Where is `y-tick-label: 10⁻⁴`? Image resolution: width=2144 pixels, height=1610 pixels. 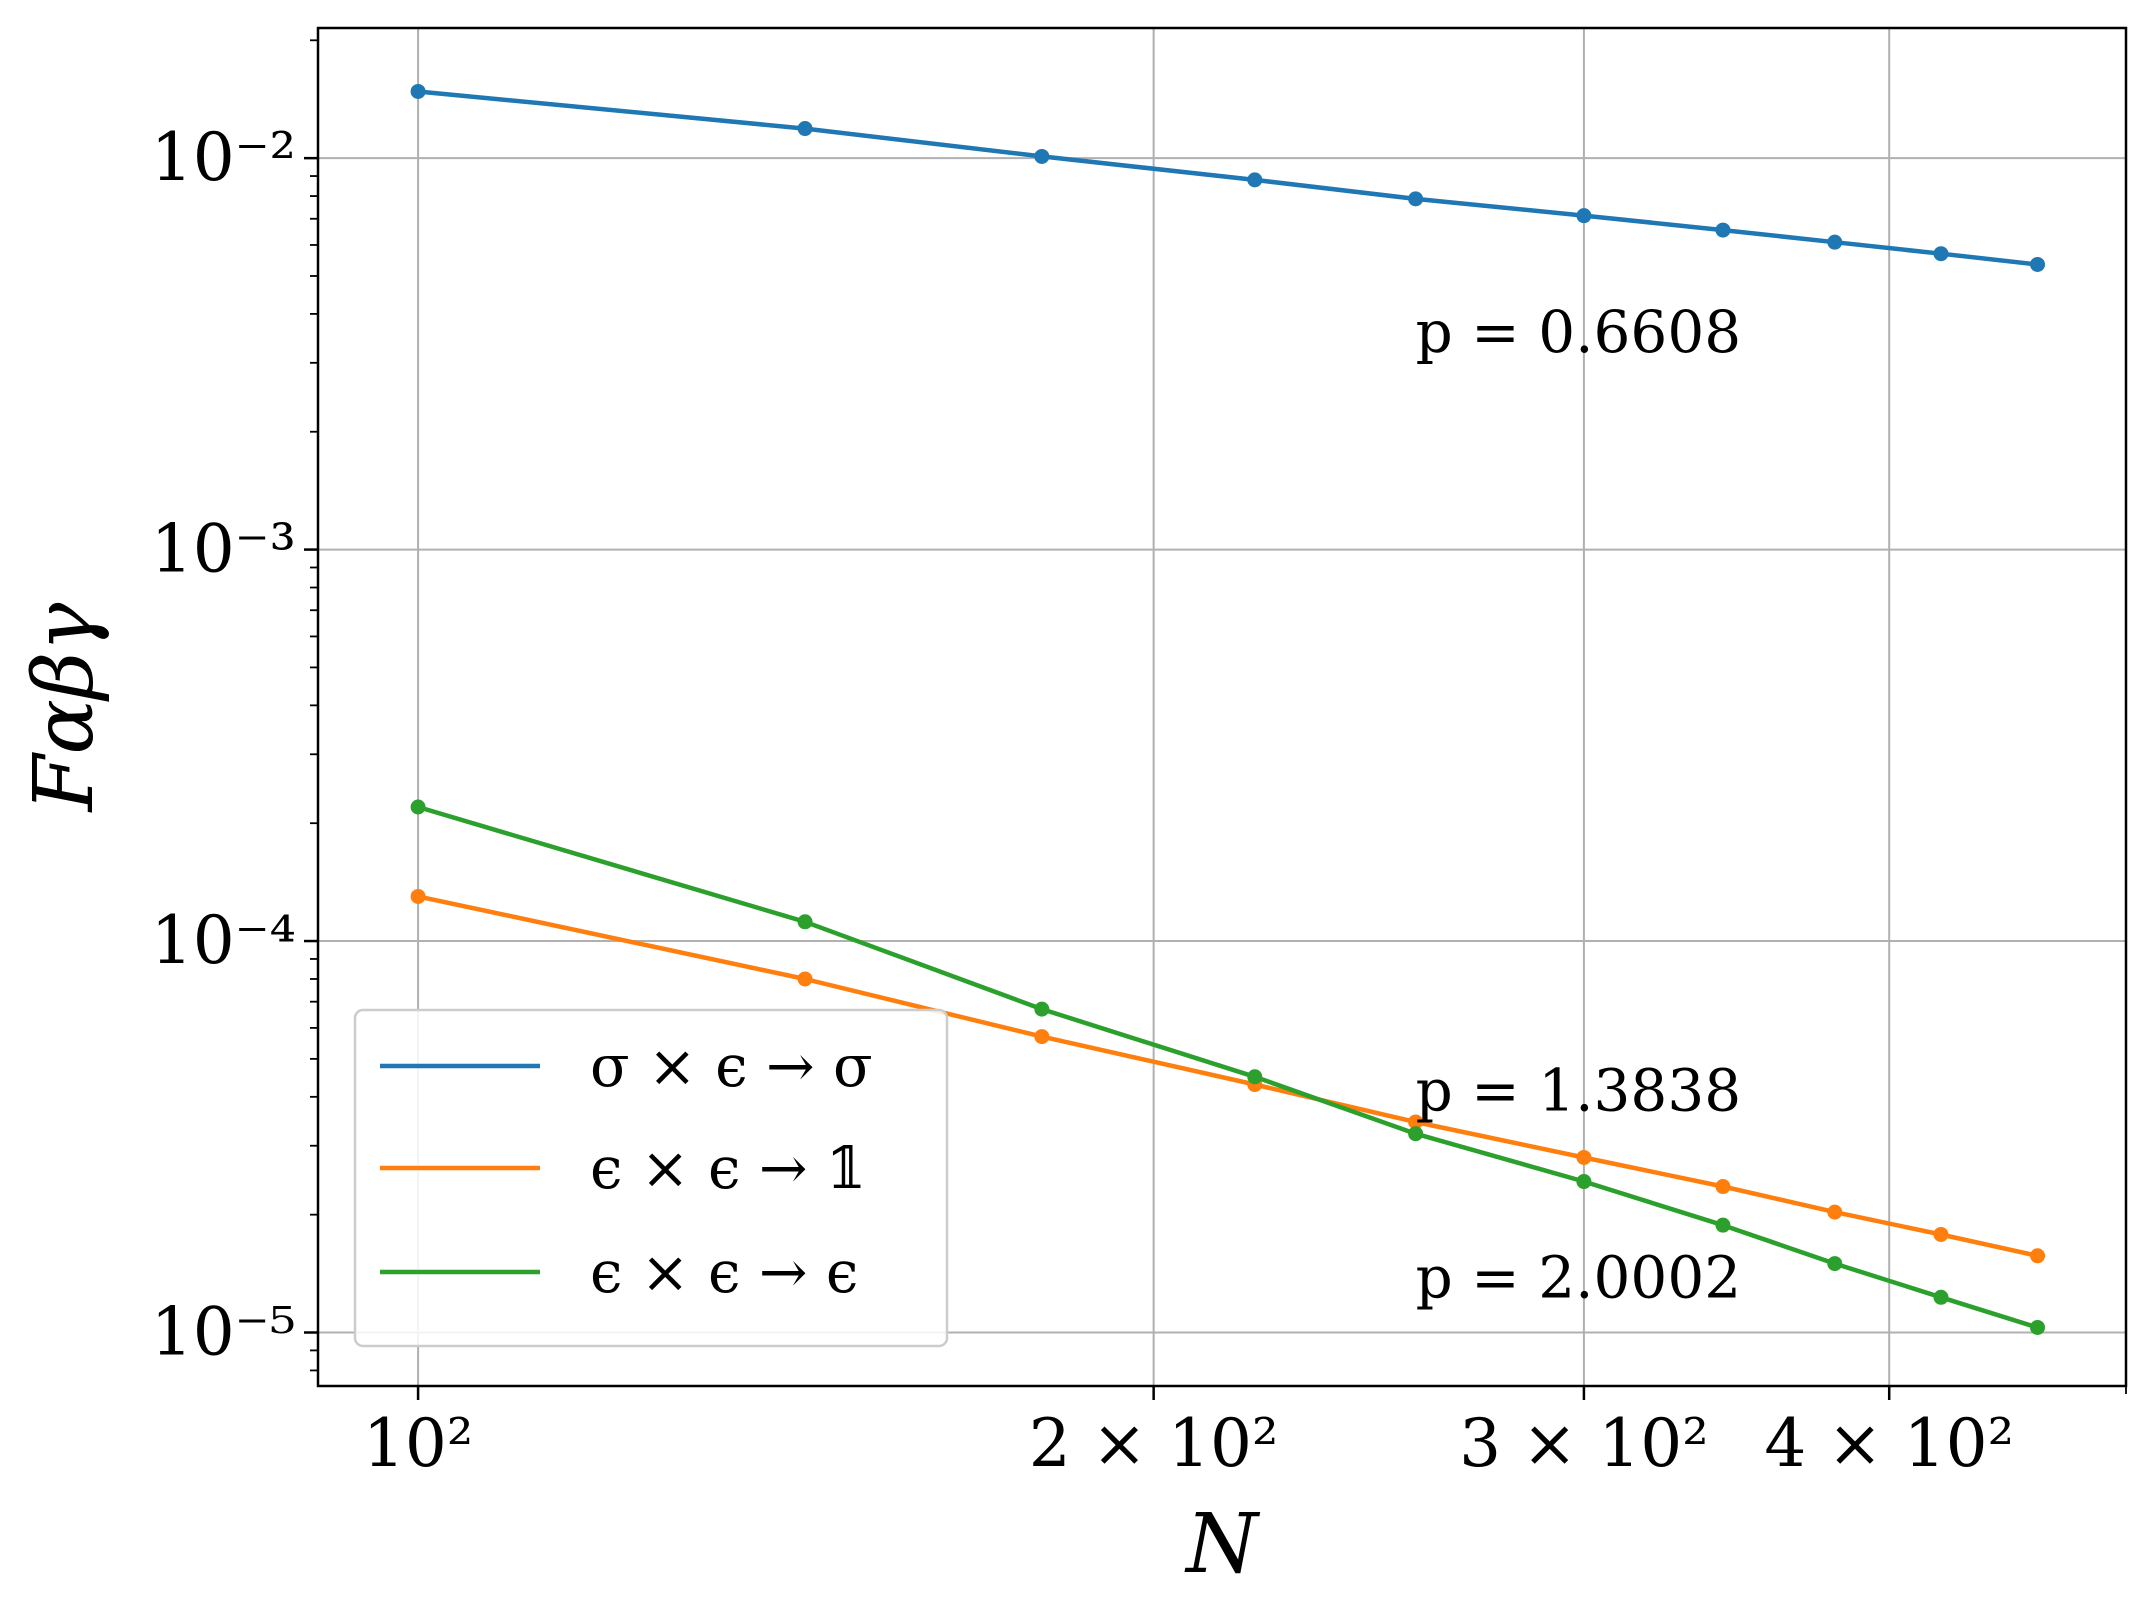
y-tick-label: 10⁻⁴ is located at coordinates (223, 940).